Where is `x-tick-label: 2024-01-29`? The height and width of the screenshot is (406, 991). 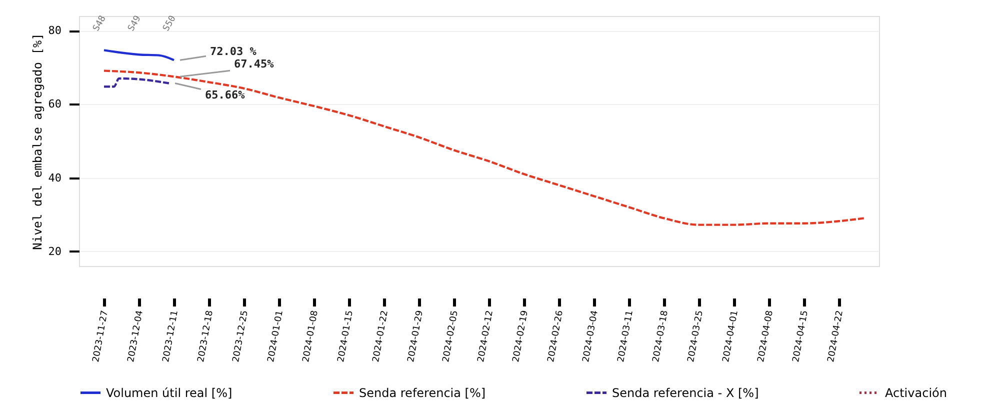 x-tick-label: 2024-01-29 is located at coordinates (416, 337).